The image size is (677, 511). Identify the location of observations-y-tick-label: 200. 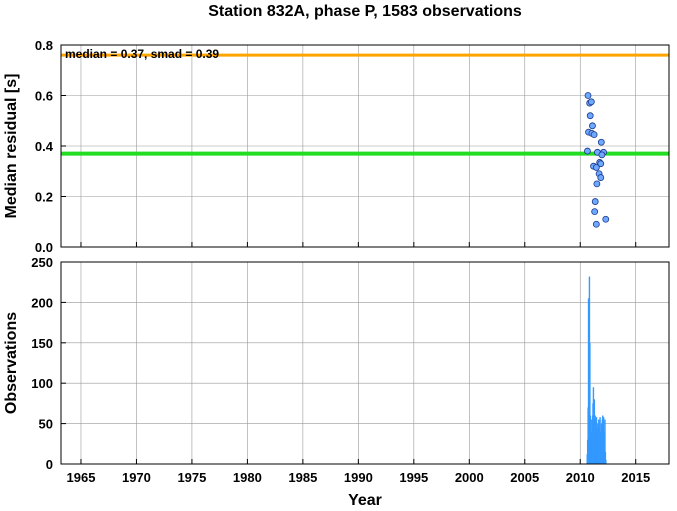
(42, 302).